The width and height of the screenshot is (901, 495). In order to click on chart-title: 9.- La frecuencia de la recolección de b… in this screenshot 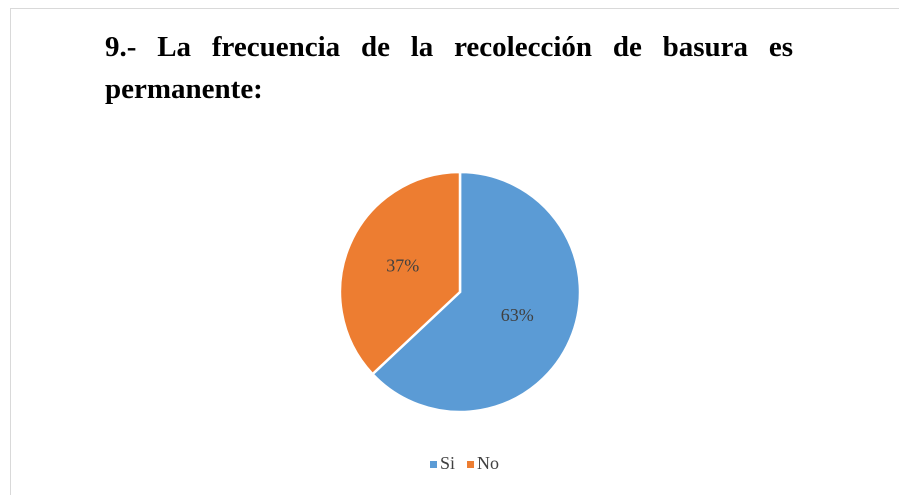, I will do `click(449, 68)`.